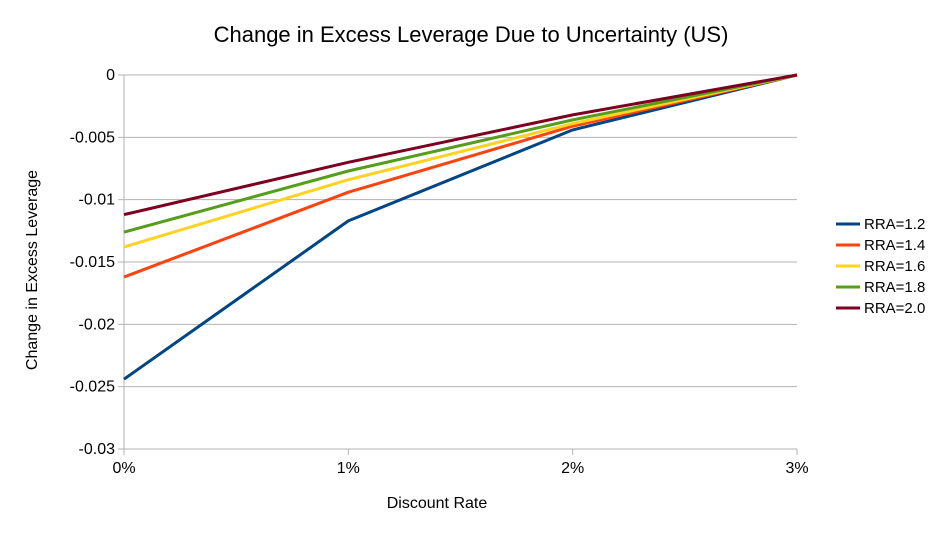 The height and width of the screenshot is (535, 943). What do you see at coordinates (123, 468) in the screenshot?
I see `x-tick-label: 0%` at bounding box center [123, 468].